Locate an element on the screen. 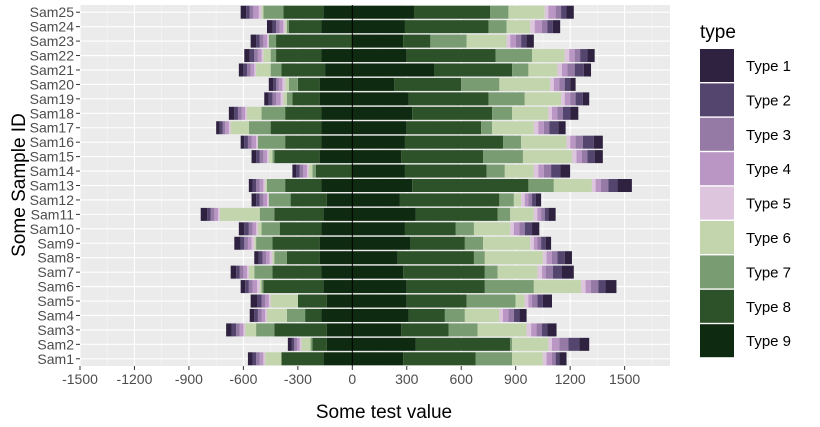 Image resolution: width=820 pixels, height=427 pixels. y-tick-label: Sam17 is located at coordinates (52, 128).